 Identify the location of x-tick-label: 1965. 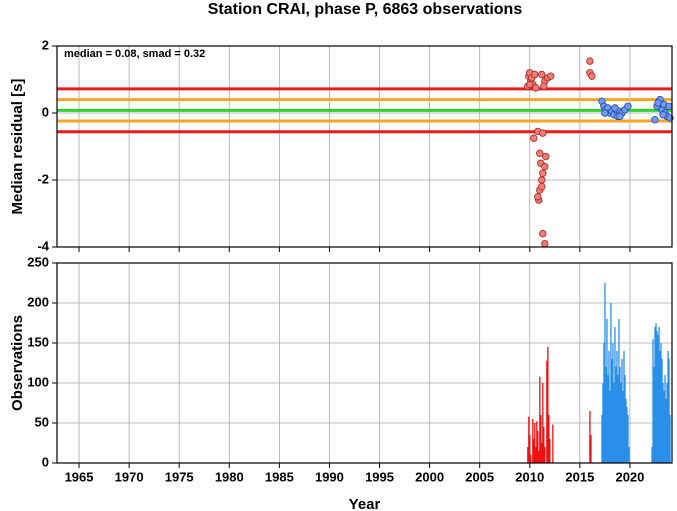
(79, 476).